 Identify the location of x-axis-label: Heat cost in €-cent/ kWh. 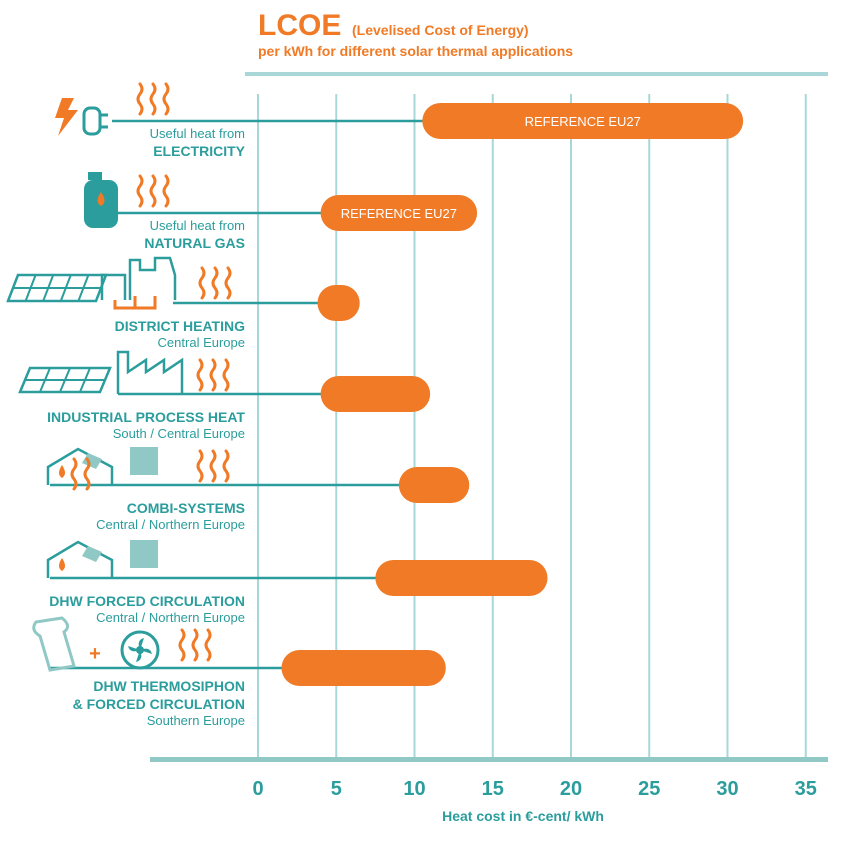
(523, 816).